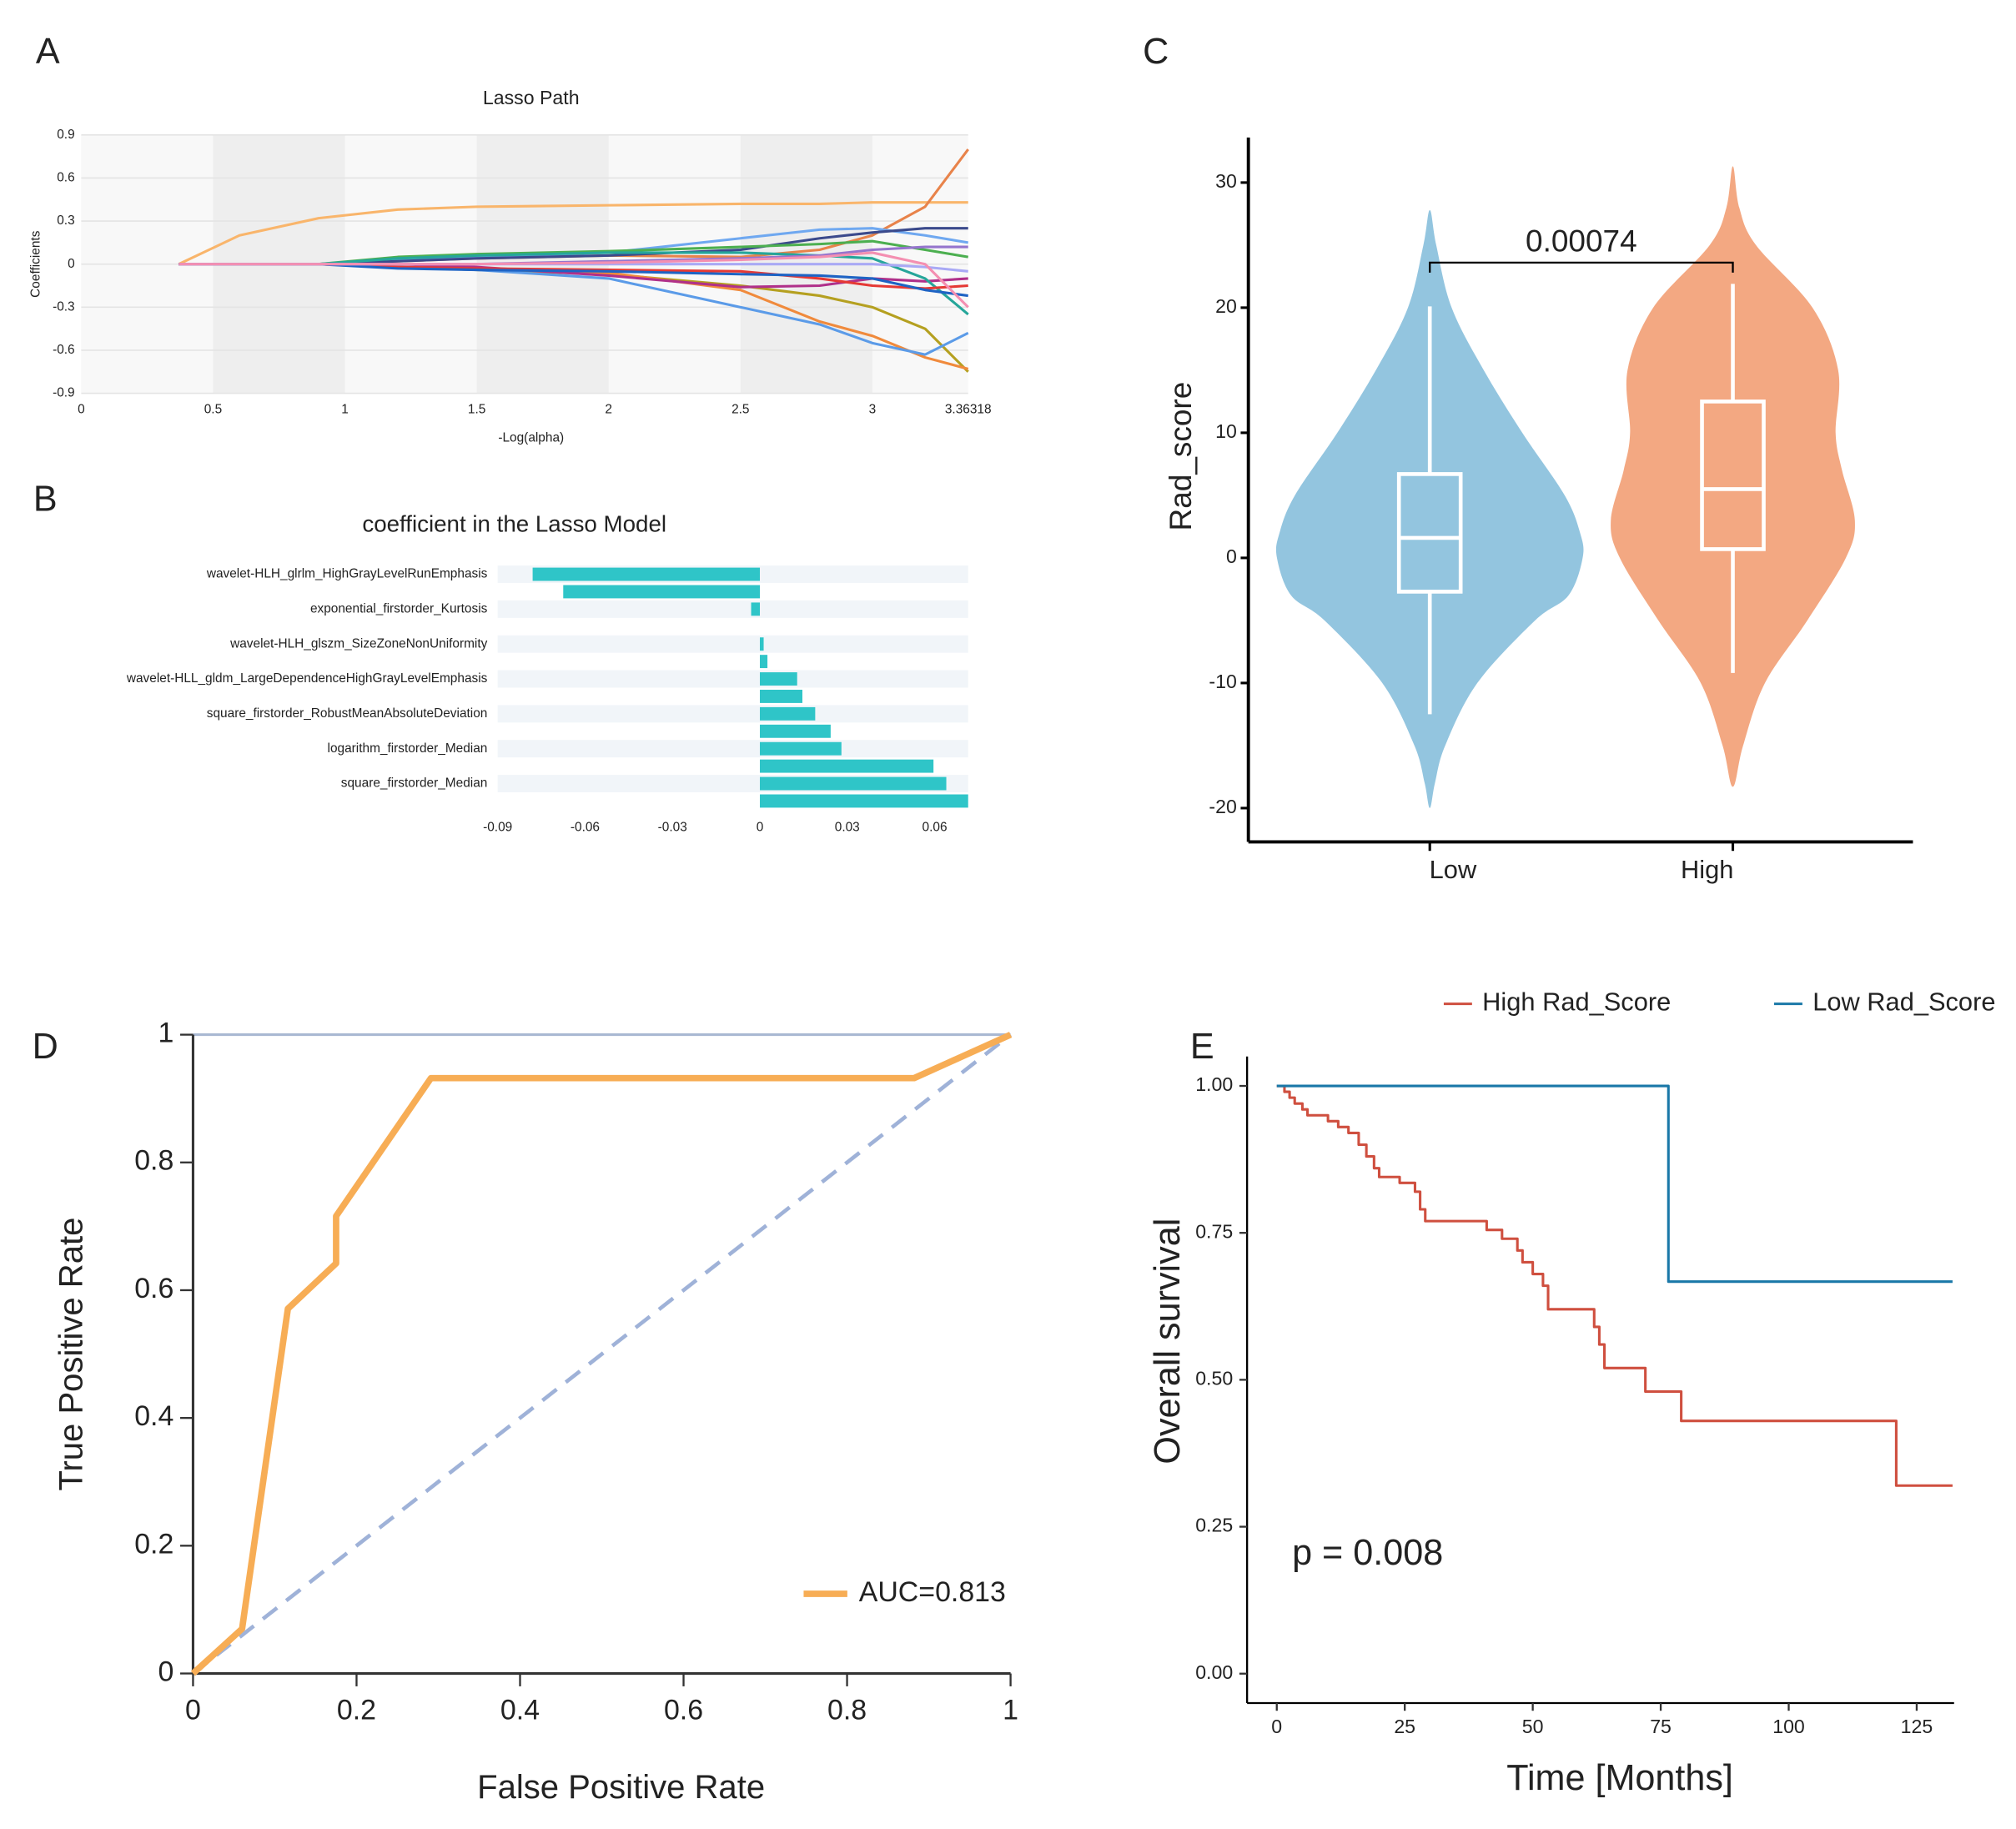 Image resolution: width=2016 pixels, height=1829 pixels. What do you see at coordinates (1367, 1553) in the screenshot?
I see `annotation: p = 0.008` at bounding box center [1367, 1553].